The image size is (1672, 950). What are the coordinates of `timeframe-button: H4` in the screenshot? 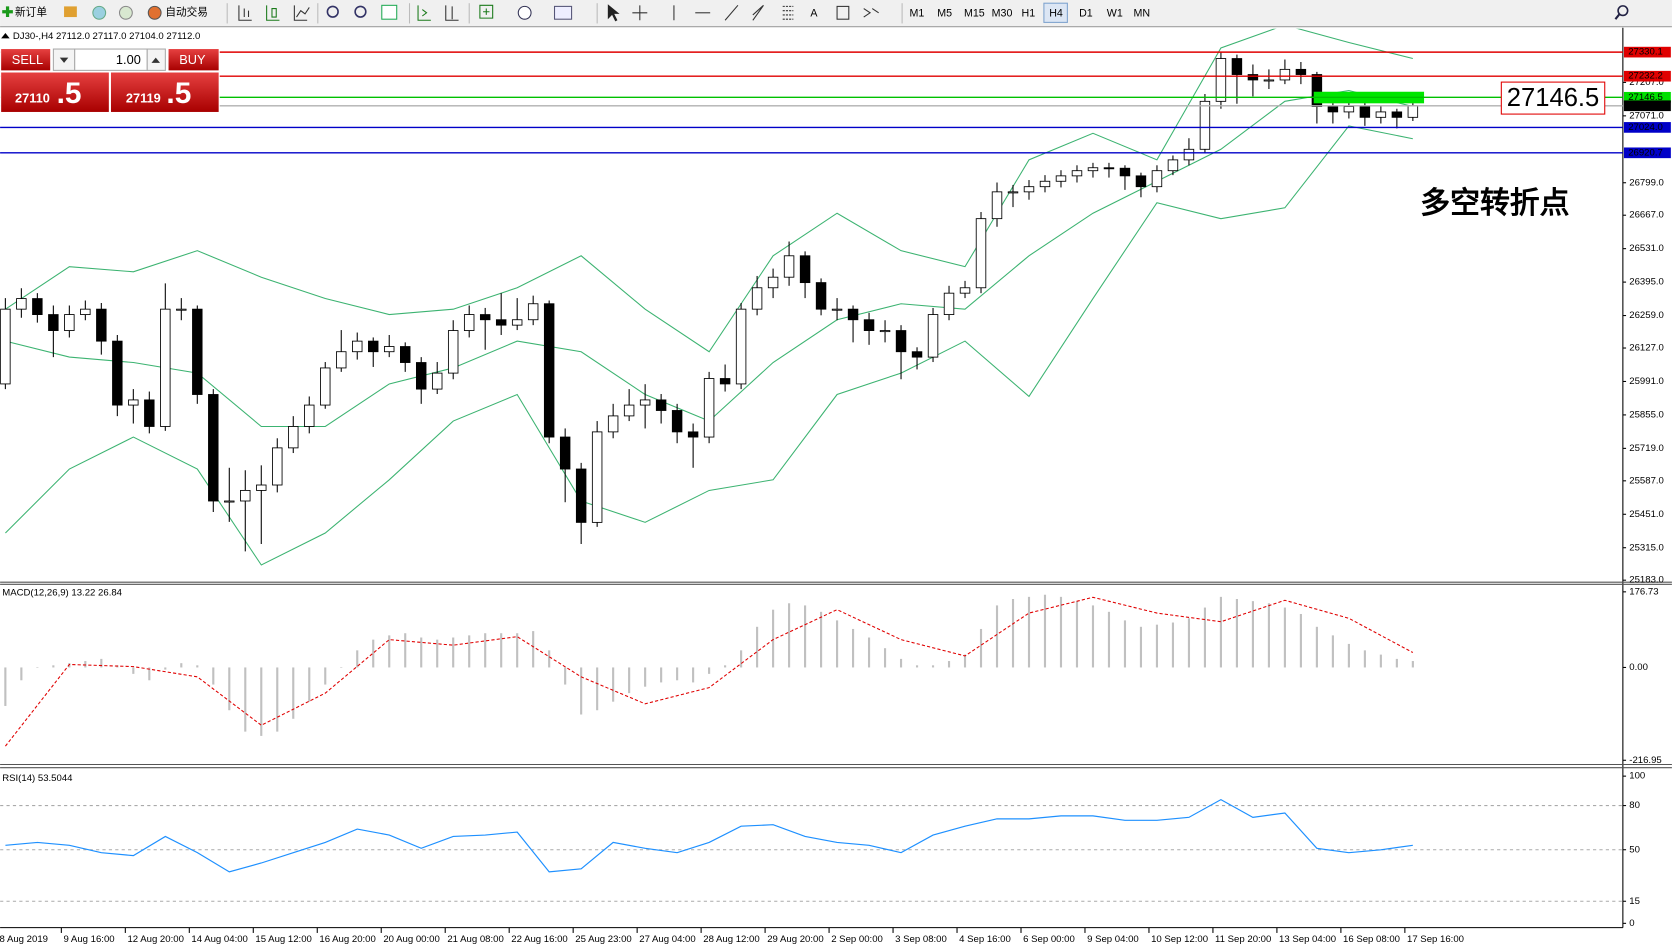 It's located at (1056, 14).